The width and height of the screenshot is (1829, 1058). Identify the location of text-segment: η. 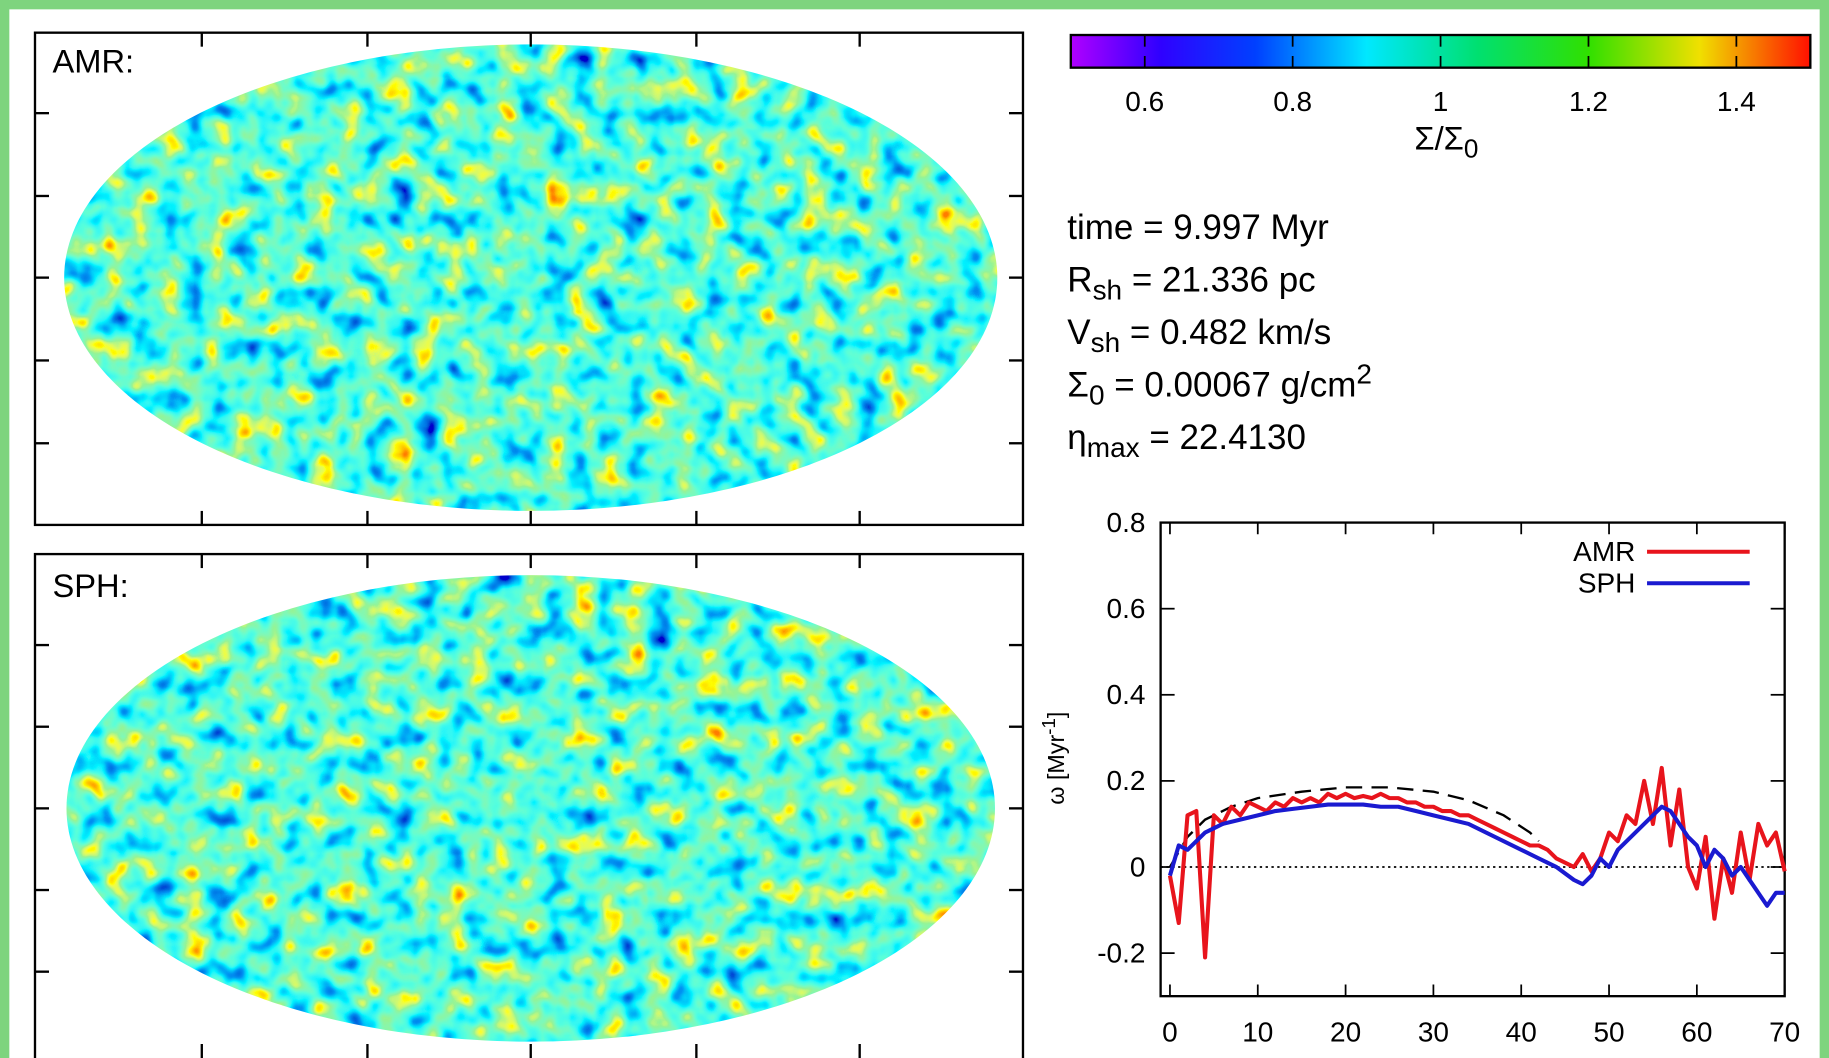
(1076, 437).